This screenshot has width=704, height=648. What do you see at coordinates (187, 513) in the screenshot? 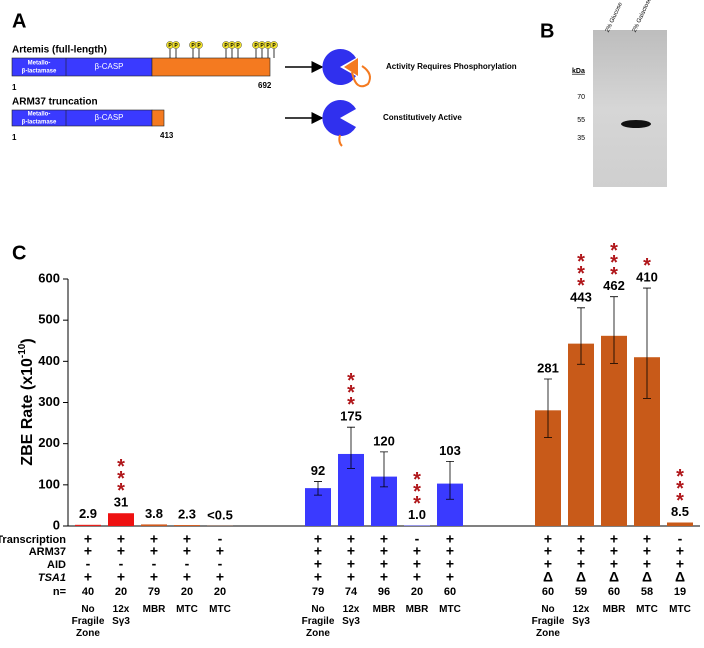
I see `value-label: 2.3` at bounding box center [187, 513].